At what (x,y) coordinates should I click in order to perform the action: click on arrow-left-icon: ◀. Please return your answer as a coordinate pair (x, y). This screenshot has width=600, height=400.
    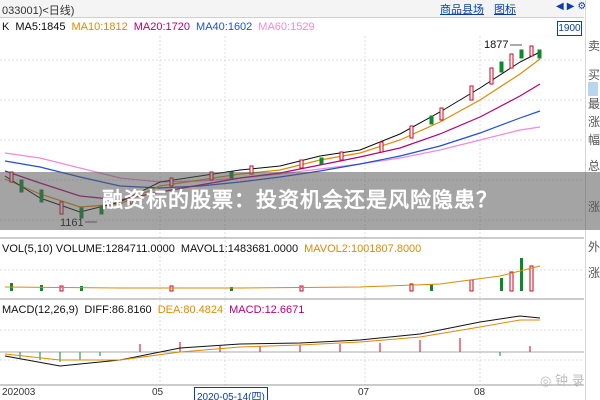
    Looking at the image, I should click on (560, 6).